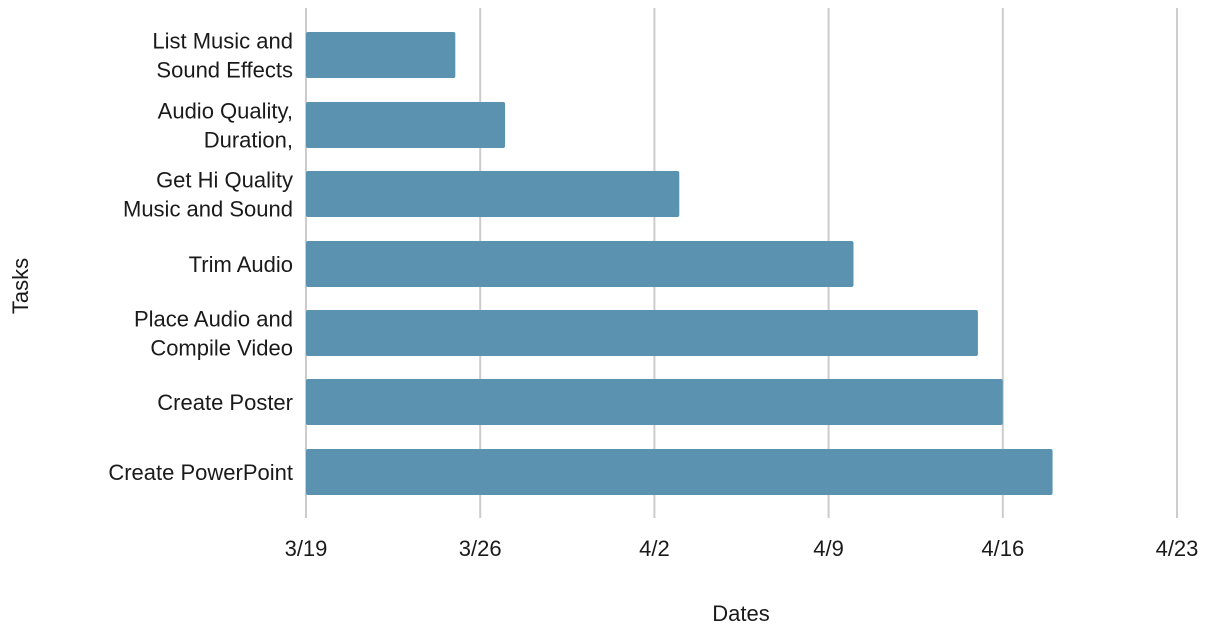 Image resolution: width=1213 pixels, height=626 pixels. I want to click on task-label: Trim Audio, so click(241, 264).